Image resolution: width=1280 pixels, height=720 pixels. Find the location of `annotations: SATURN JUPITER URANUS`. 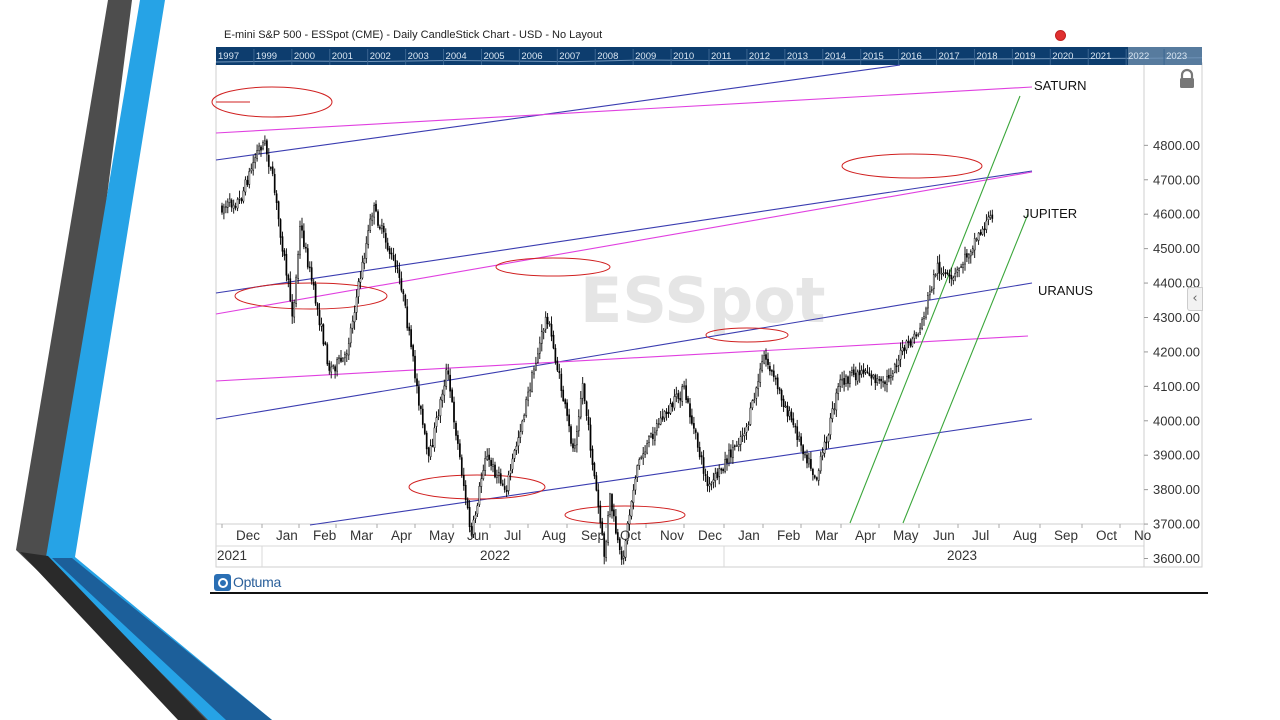

annotations: SATURN JUPITER URANUS is located at coordinates (1058, 188).